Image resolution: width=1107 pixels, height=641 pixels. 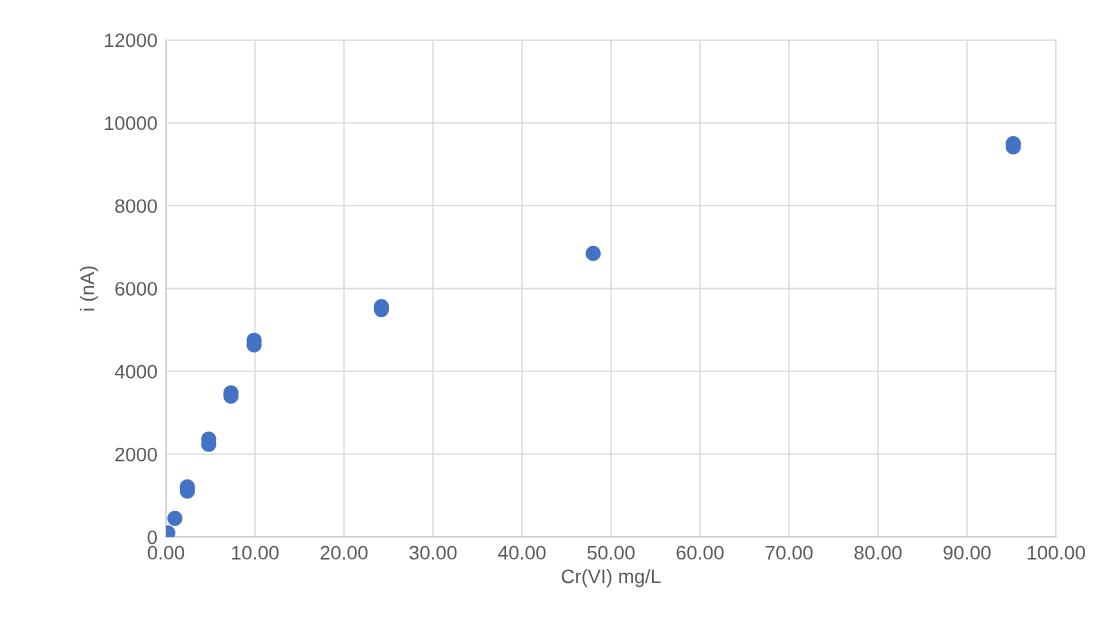 What do you see at coordinates (135, 371) in the screenshot?
I see `y-tick-label: 4000` at bounding box center [135, 371].